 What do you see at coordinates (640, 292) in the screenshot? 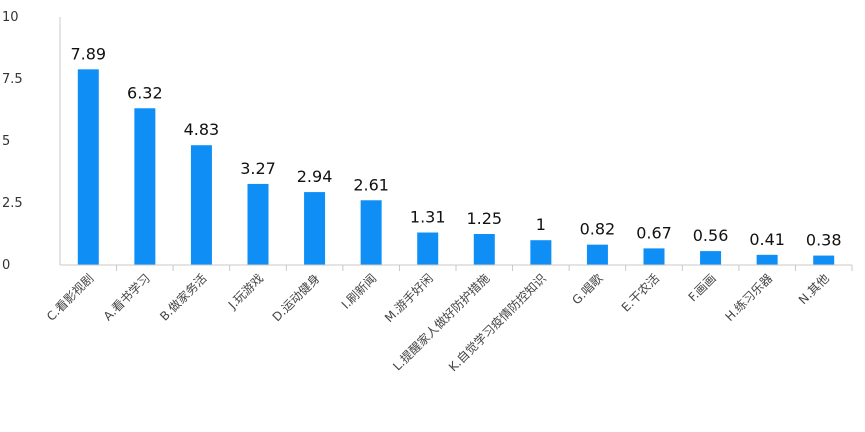
I see `x-tick-label: E.干农活` at bounding box center [640, 292].